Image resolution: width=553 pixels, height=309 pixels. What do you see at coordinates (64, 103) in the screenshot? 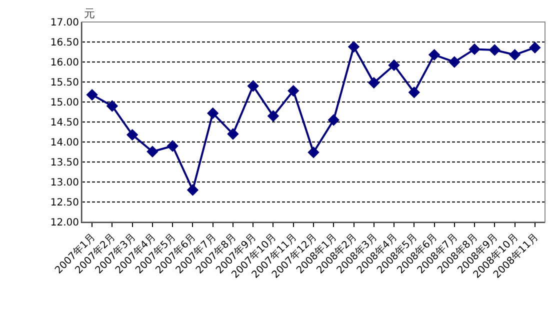
I see `y-tick-label: 15.00` at bounding box center [64, 103].